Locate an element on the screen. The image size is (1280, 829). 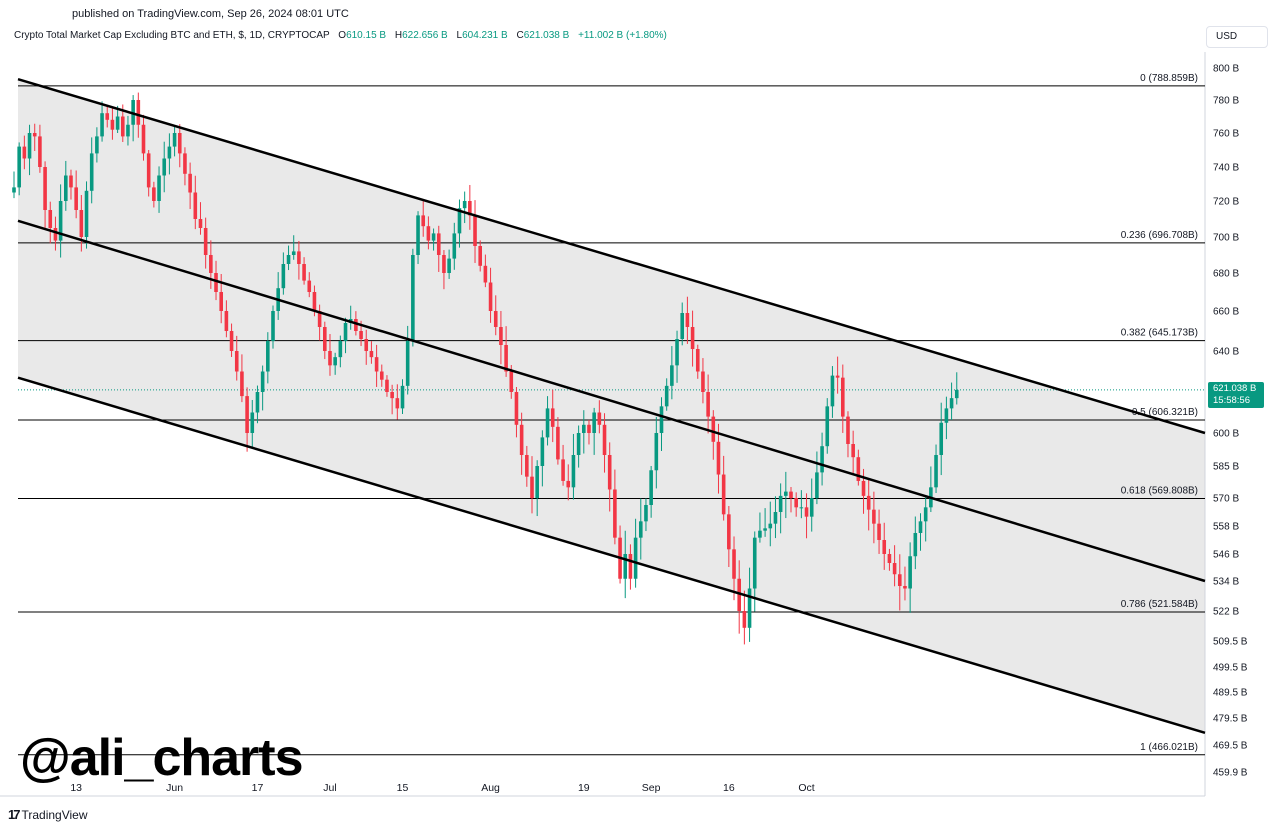
x-tick-label: Aug is located at coordinates (490, 788).